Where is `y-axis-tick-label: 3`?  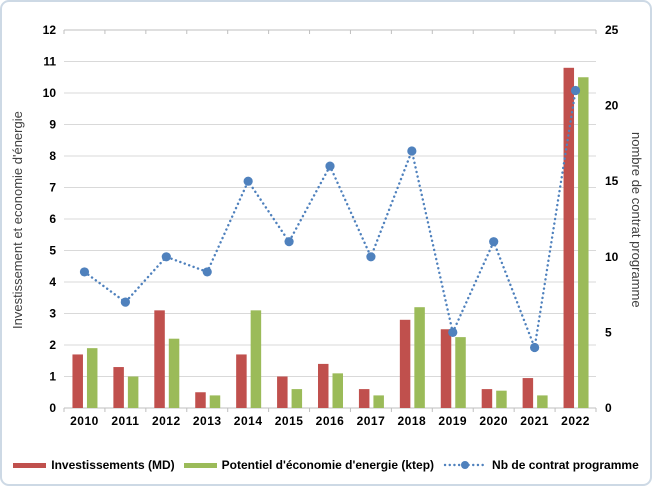
y-axis-tick-label: 3 is located at coordinates (52, 314).